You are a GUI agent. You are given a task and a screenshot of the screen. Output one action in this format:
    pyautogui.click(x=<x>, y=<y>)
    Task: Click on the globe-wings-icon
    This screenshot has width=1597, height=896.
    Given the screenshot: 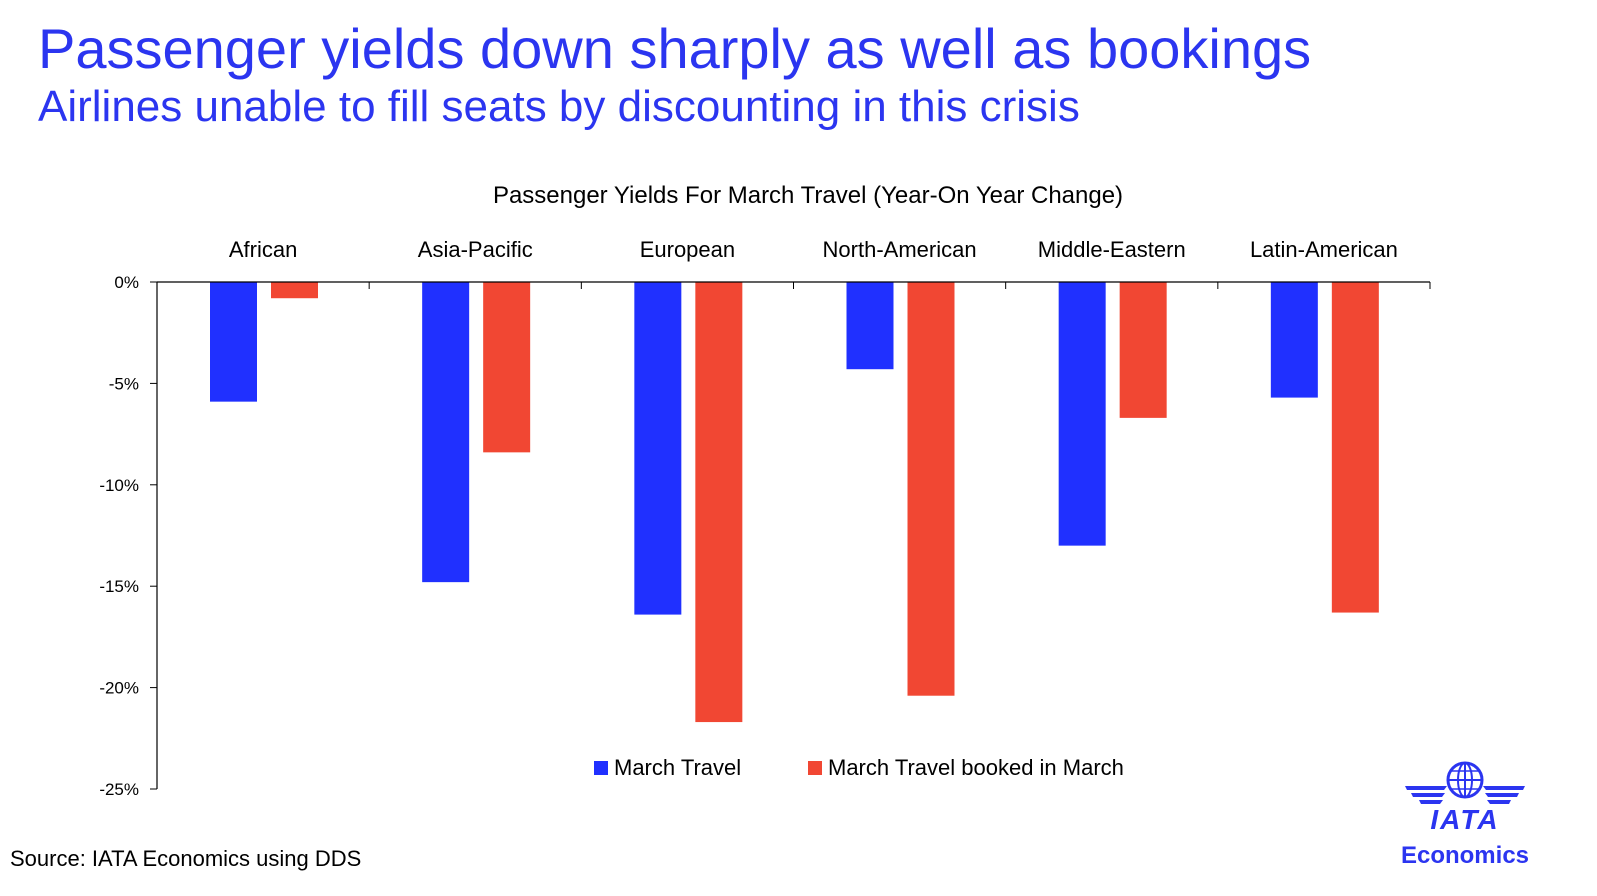 What is the action you would take?
    pyautogui.click(x=1465, y=782)
    